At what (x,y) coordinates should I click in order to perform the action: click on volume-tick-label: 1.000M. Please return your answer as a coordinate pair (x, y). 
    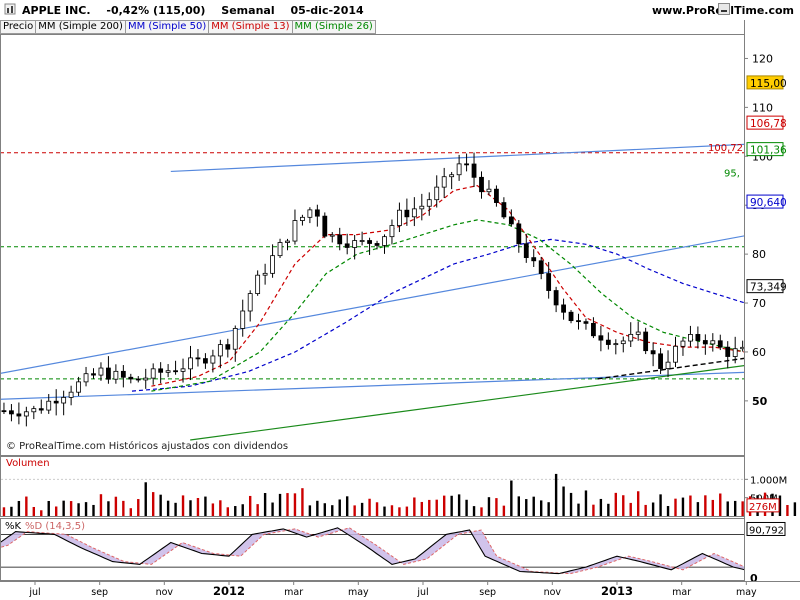
    Looking at the image, I should click on (768, 480).